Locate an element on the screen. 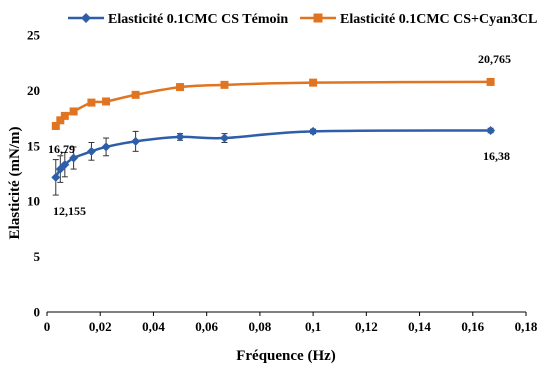 The height and width of the screenshot is (378, 544). x-axis-title: Fréquence (Hz) is located at coordinates (286, 356).